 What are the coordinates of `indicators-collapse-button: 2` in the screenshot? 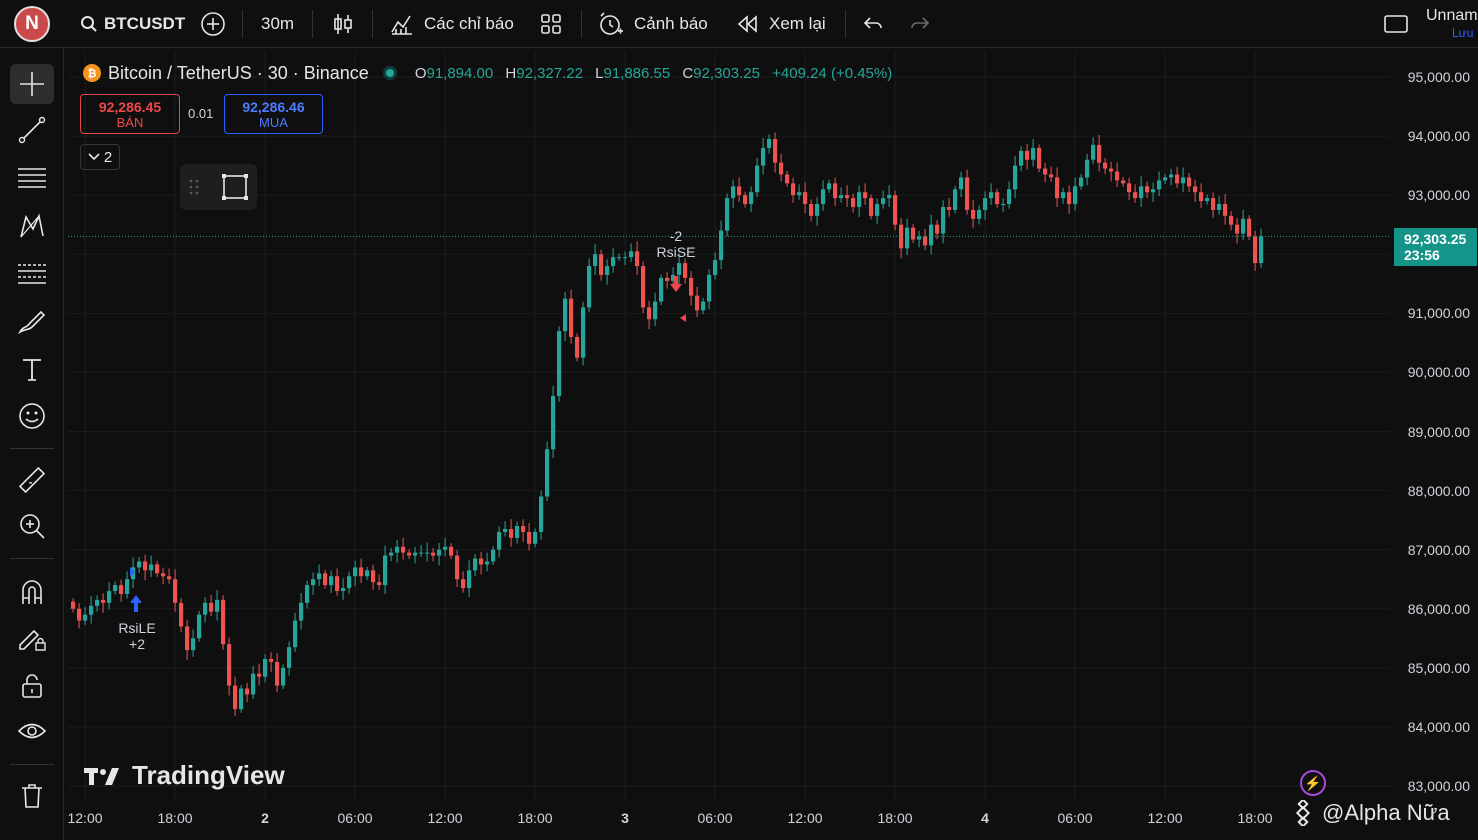 It's located at (100, 157).